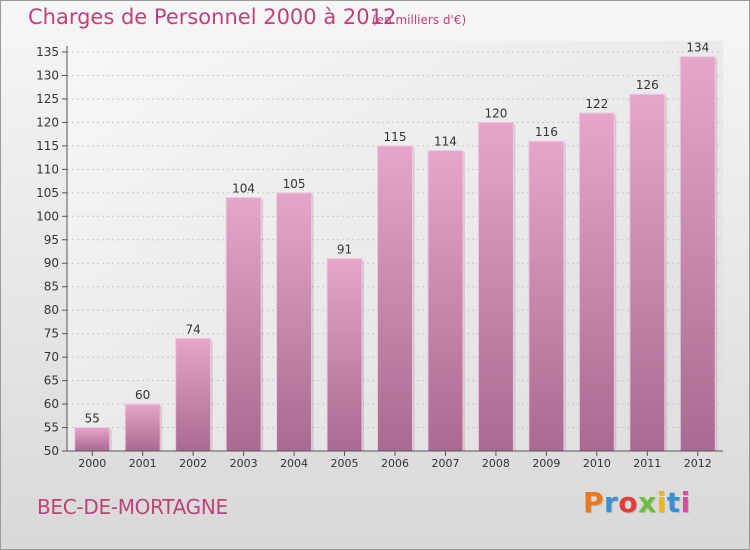 This screenshot has height=550, width=750. I want to click on bar-value-label: 55, so click(92, 419).